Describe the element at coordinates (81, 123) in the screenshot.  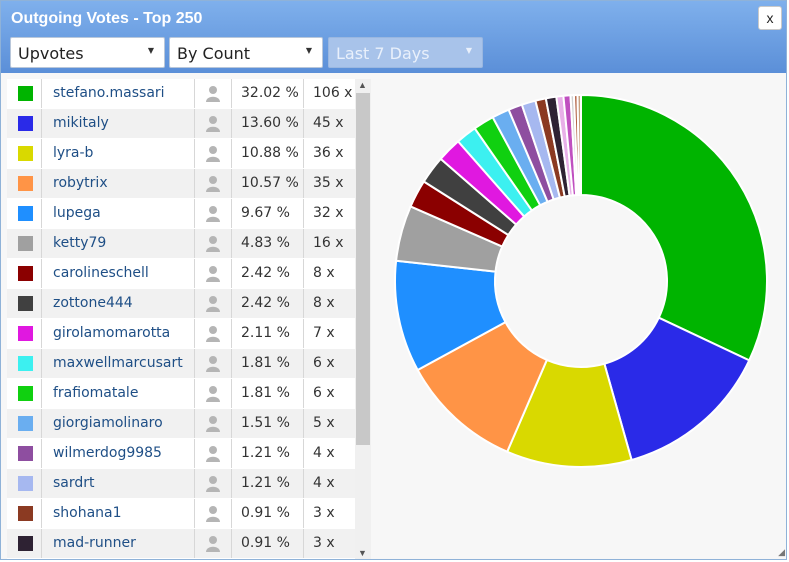
I see `voter-name-link: mikitaly` at that location.